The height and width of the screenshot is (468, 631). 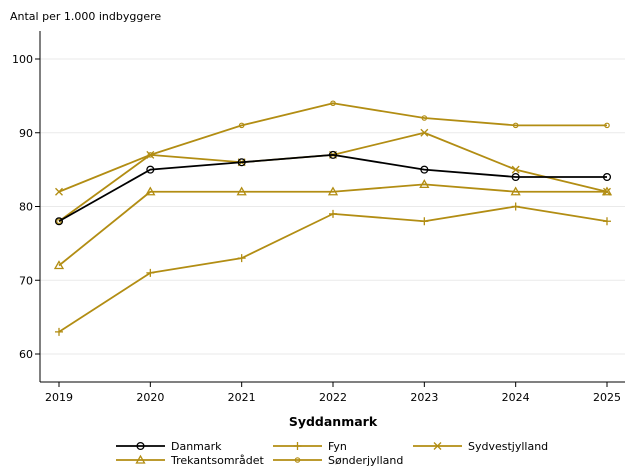 I want to click on legend-item-fyn: Fyn, so click(x=310, y=446).